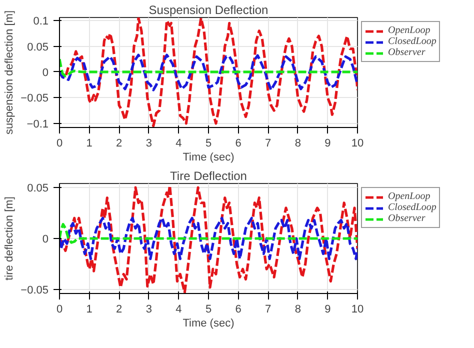 The height and width of the screenshot is (348, 474). Describe the element at coordinates (10, 72) in the screenshot. I see `y-axis-title: suspension deflection [m]` at that location.